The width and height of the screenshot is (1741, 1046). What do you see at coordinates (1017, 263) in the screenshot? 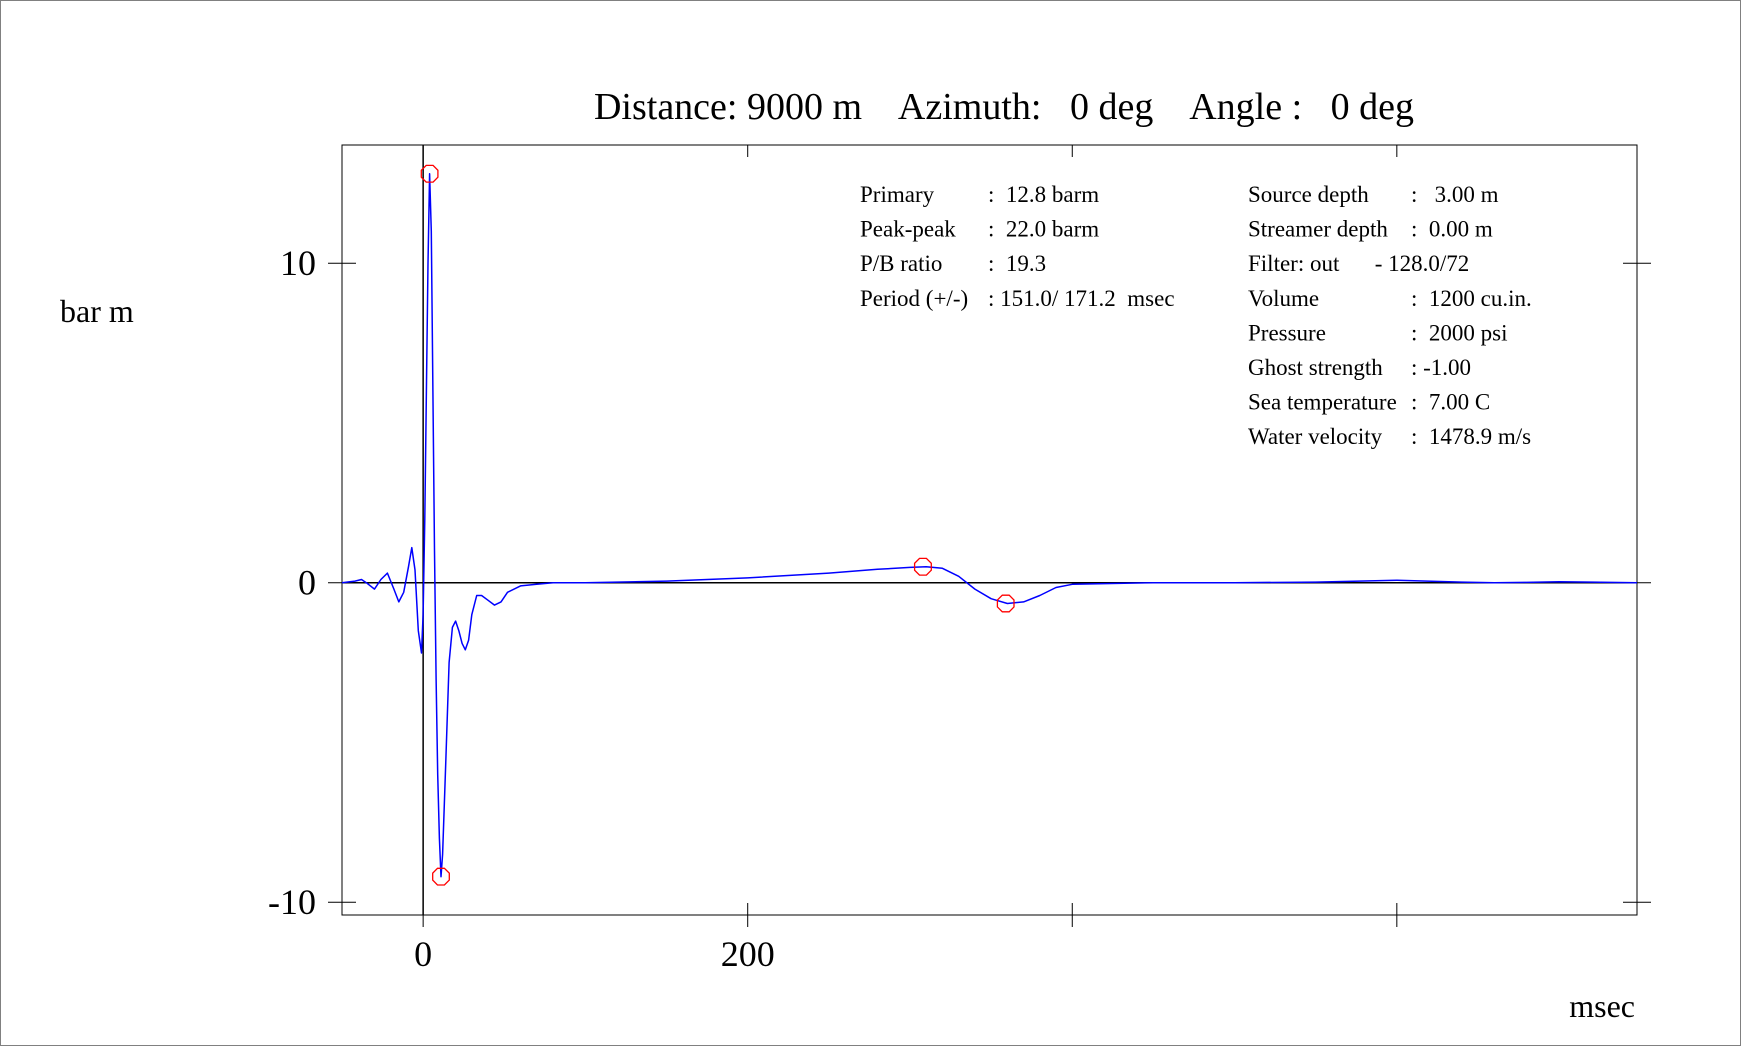
I see `info-left-value: : 19.3` at bounding box center [1017, 263].